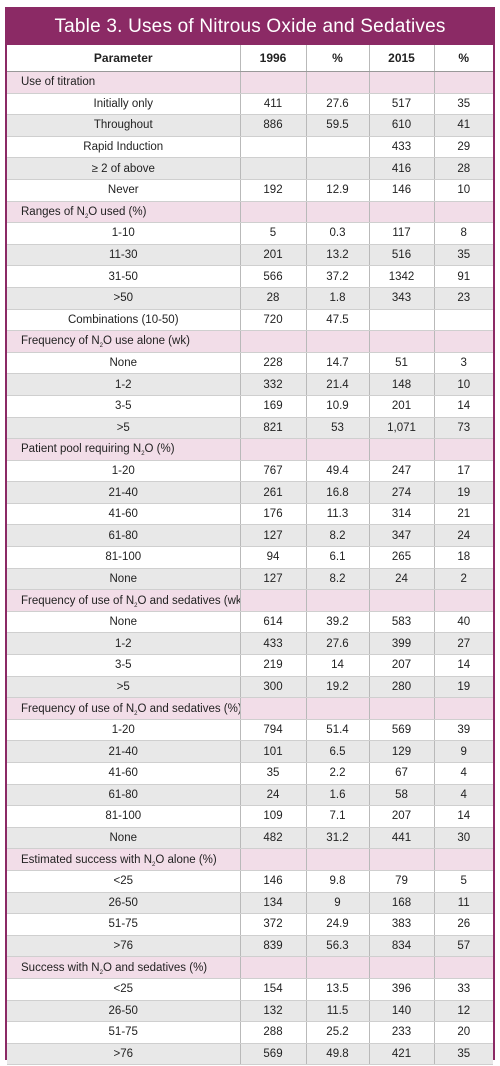  What do you see at coordinates (159, 449) in the screenshot?
I see `group-label-text: O (%)` at bounding box center [159, 449].